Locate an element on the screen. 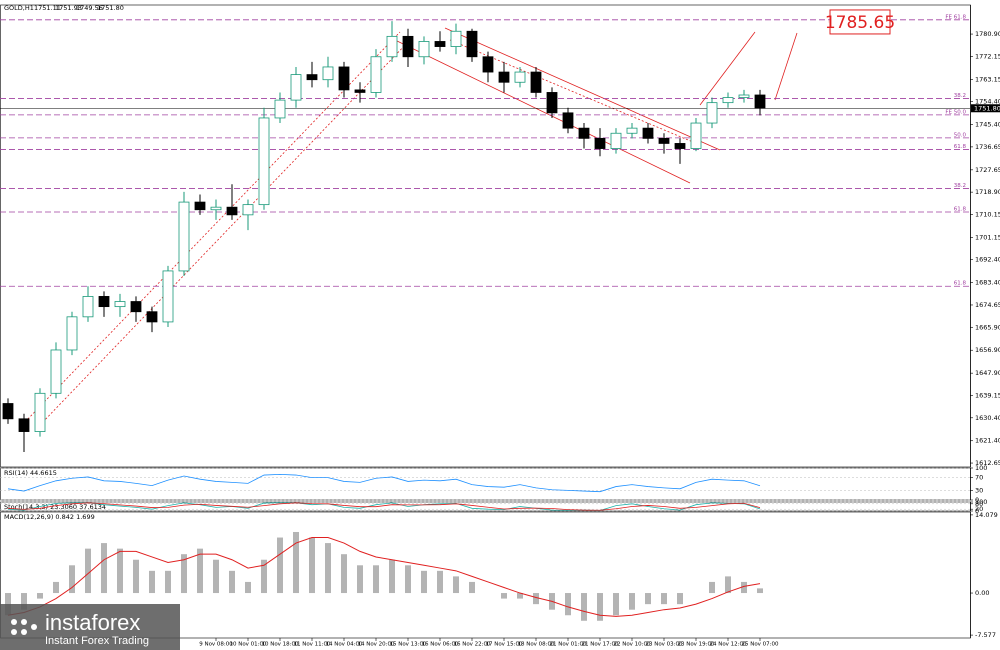 The image size is (1000, 650). header-value: 1751.11 is located at coordinates (47, 8).